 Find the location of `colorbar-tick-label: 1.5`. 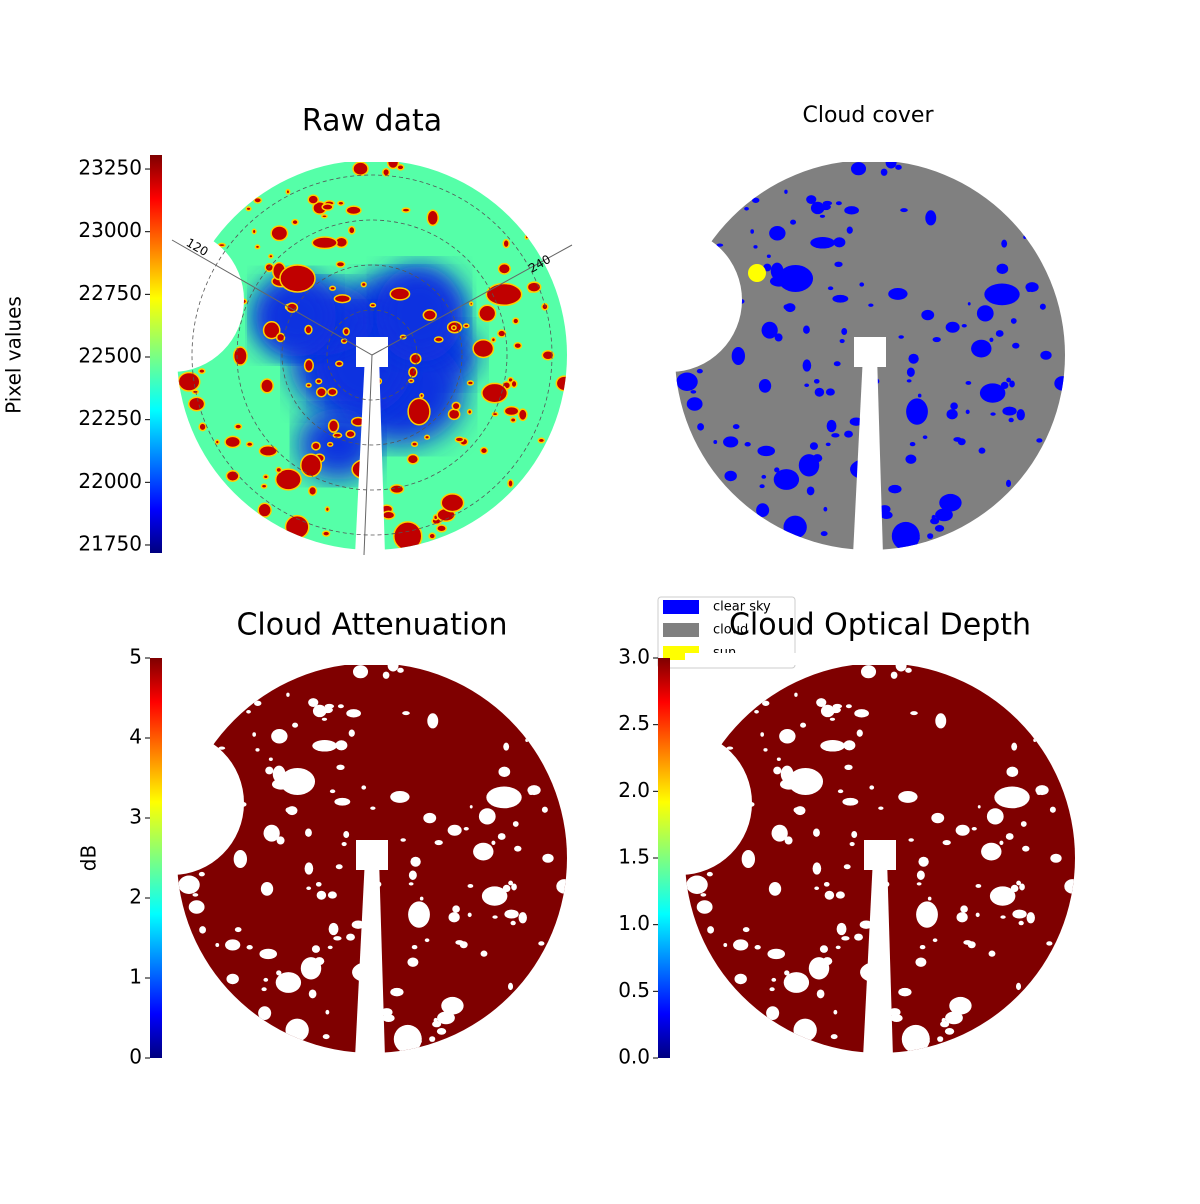

colorbar-tick-label: 1.5 is located at coordinates (634, 857).